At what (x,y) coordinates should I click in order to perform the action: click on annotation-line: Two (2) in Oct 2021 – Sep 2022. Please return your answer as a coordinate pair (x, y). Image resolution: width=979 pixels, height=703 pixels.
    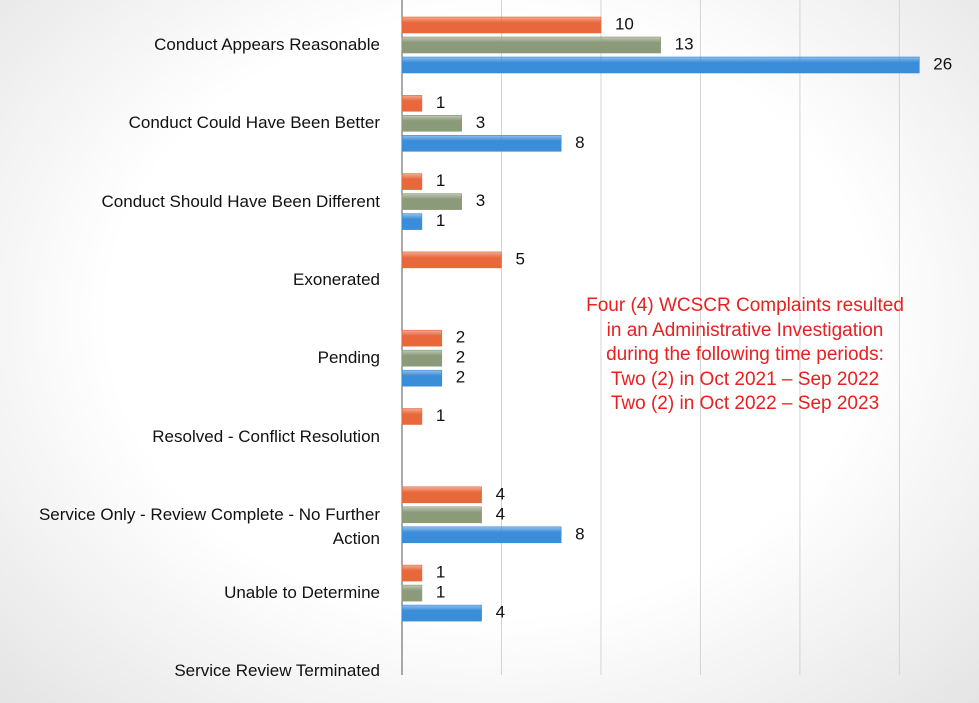
    Looking at the image, I should click on (745, 379).